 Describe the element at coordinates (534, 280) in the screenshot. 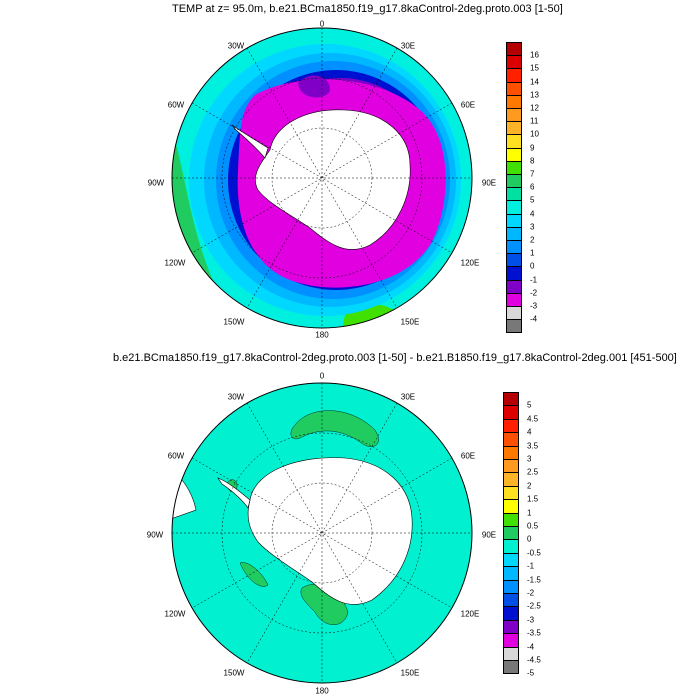

I see `top-colorbar-label: -1` at that location.